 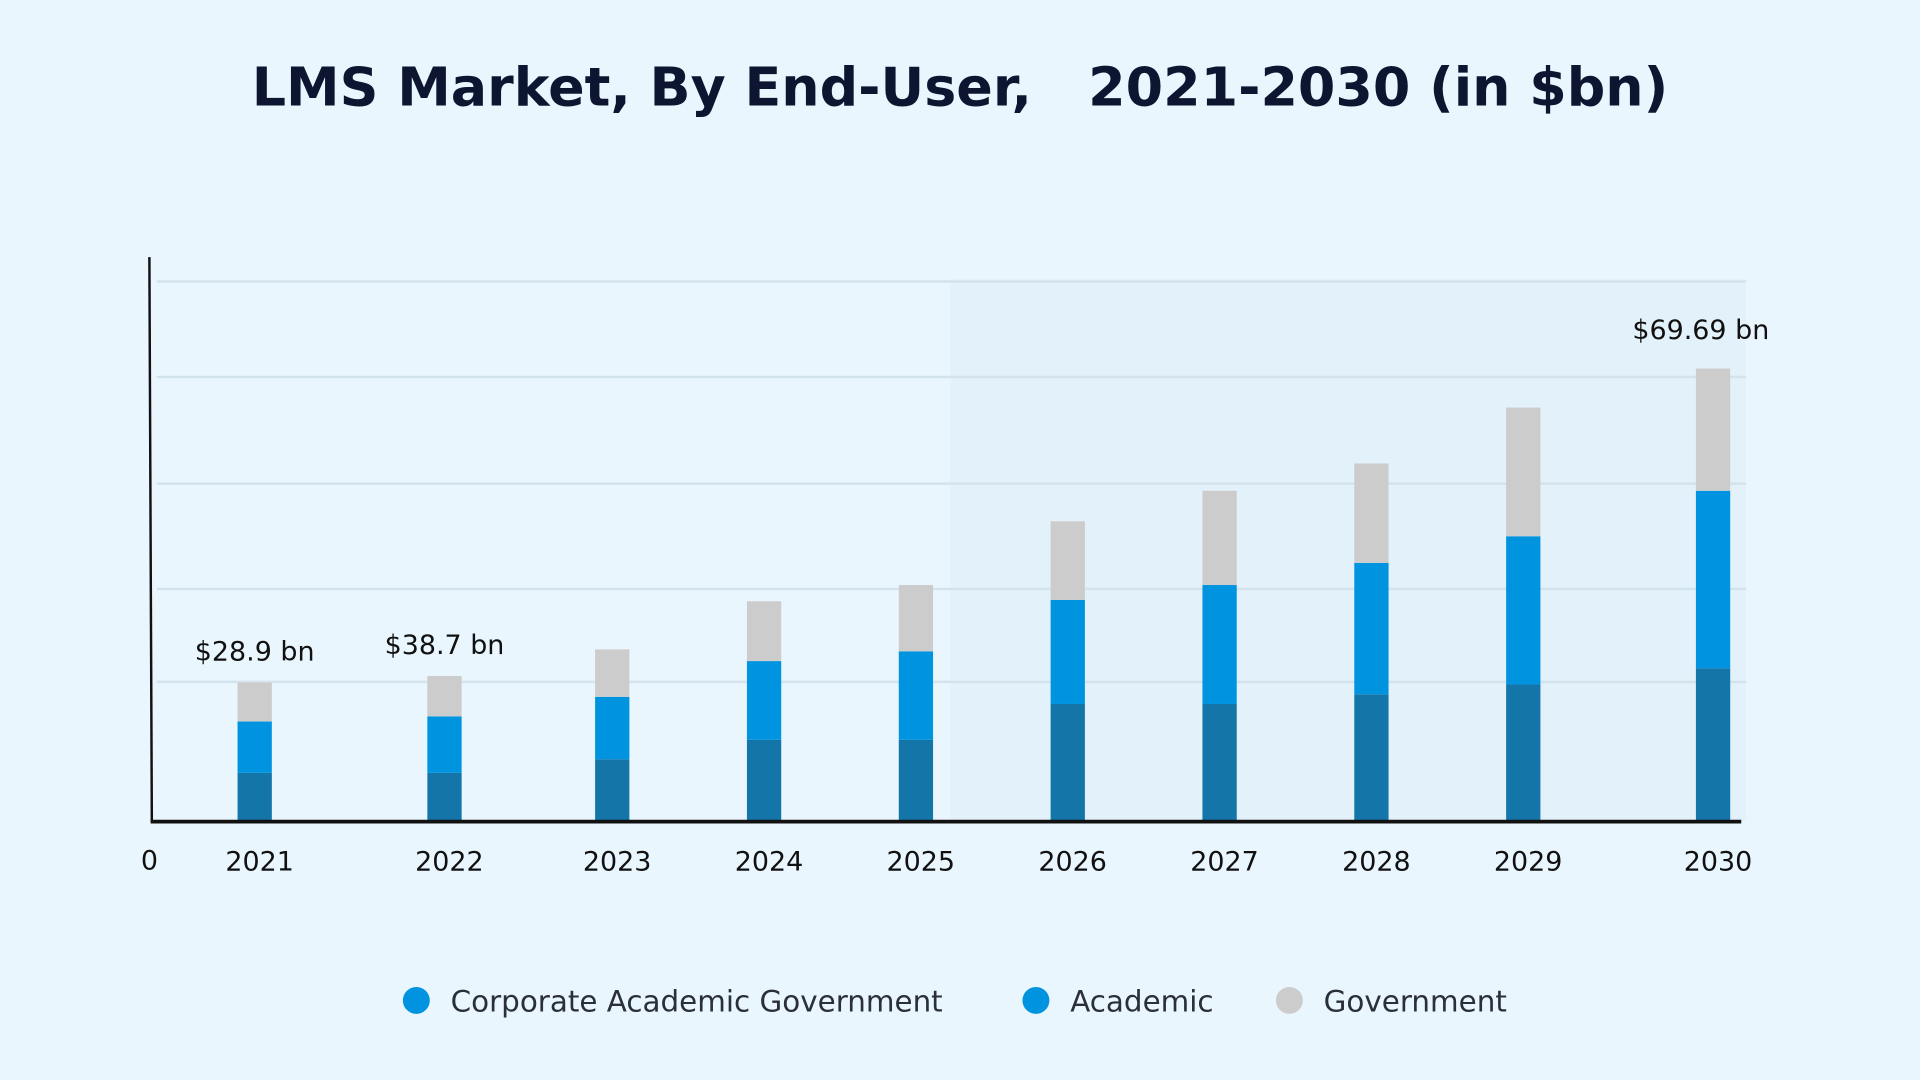 What do you see at coordinates (1371, 628) in the screenshot?
I see `bar-academic-2028` at bounding box center [1371, 628].